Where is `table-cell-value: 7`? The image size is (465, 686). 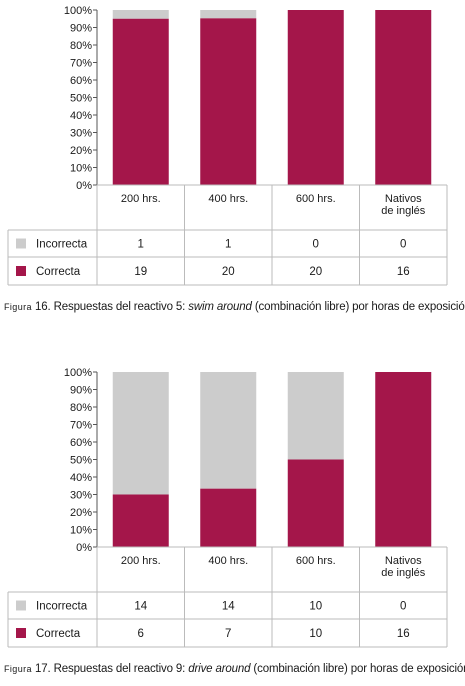
table-cell-value: 7 is located at coordinates (228, 634).